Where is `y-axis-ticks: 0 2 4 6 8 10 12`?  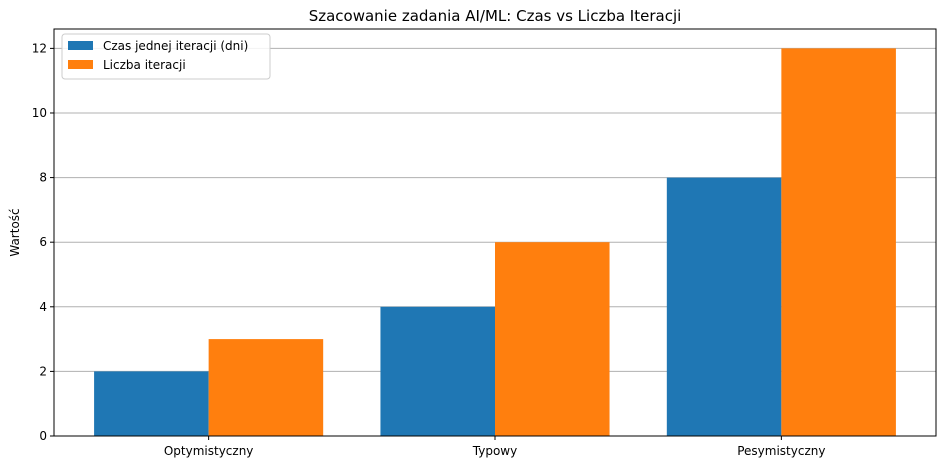
y-axis-ticks: 0 2 4 6 8 10 12 is located at coordinates (43, 242).